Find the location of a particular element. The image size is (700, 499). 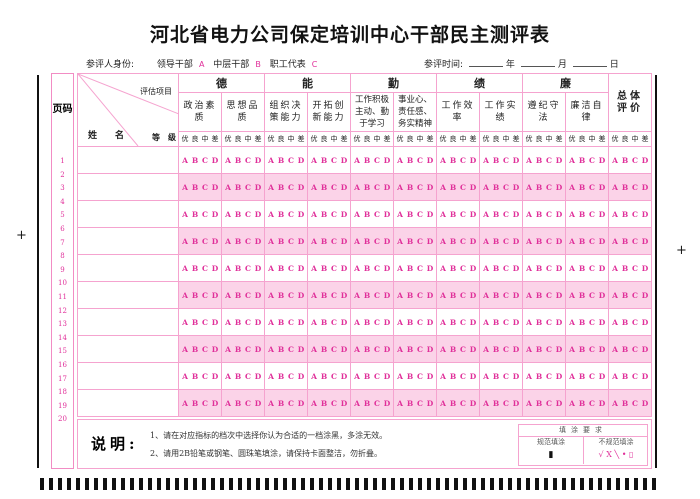

page-number-bubble: 16 is located at coordinates (62, 364).